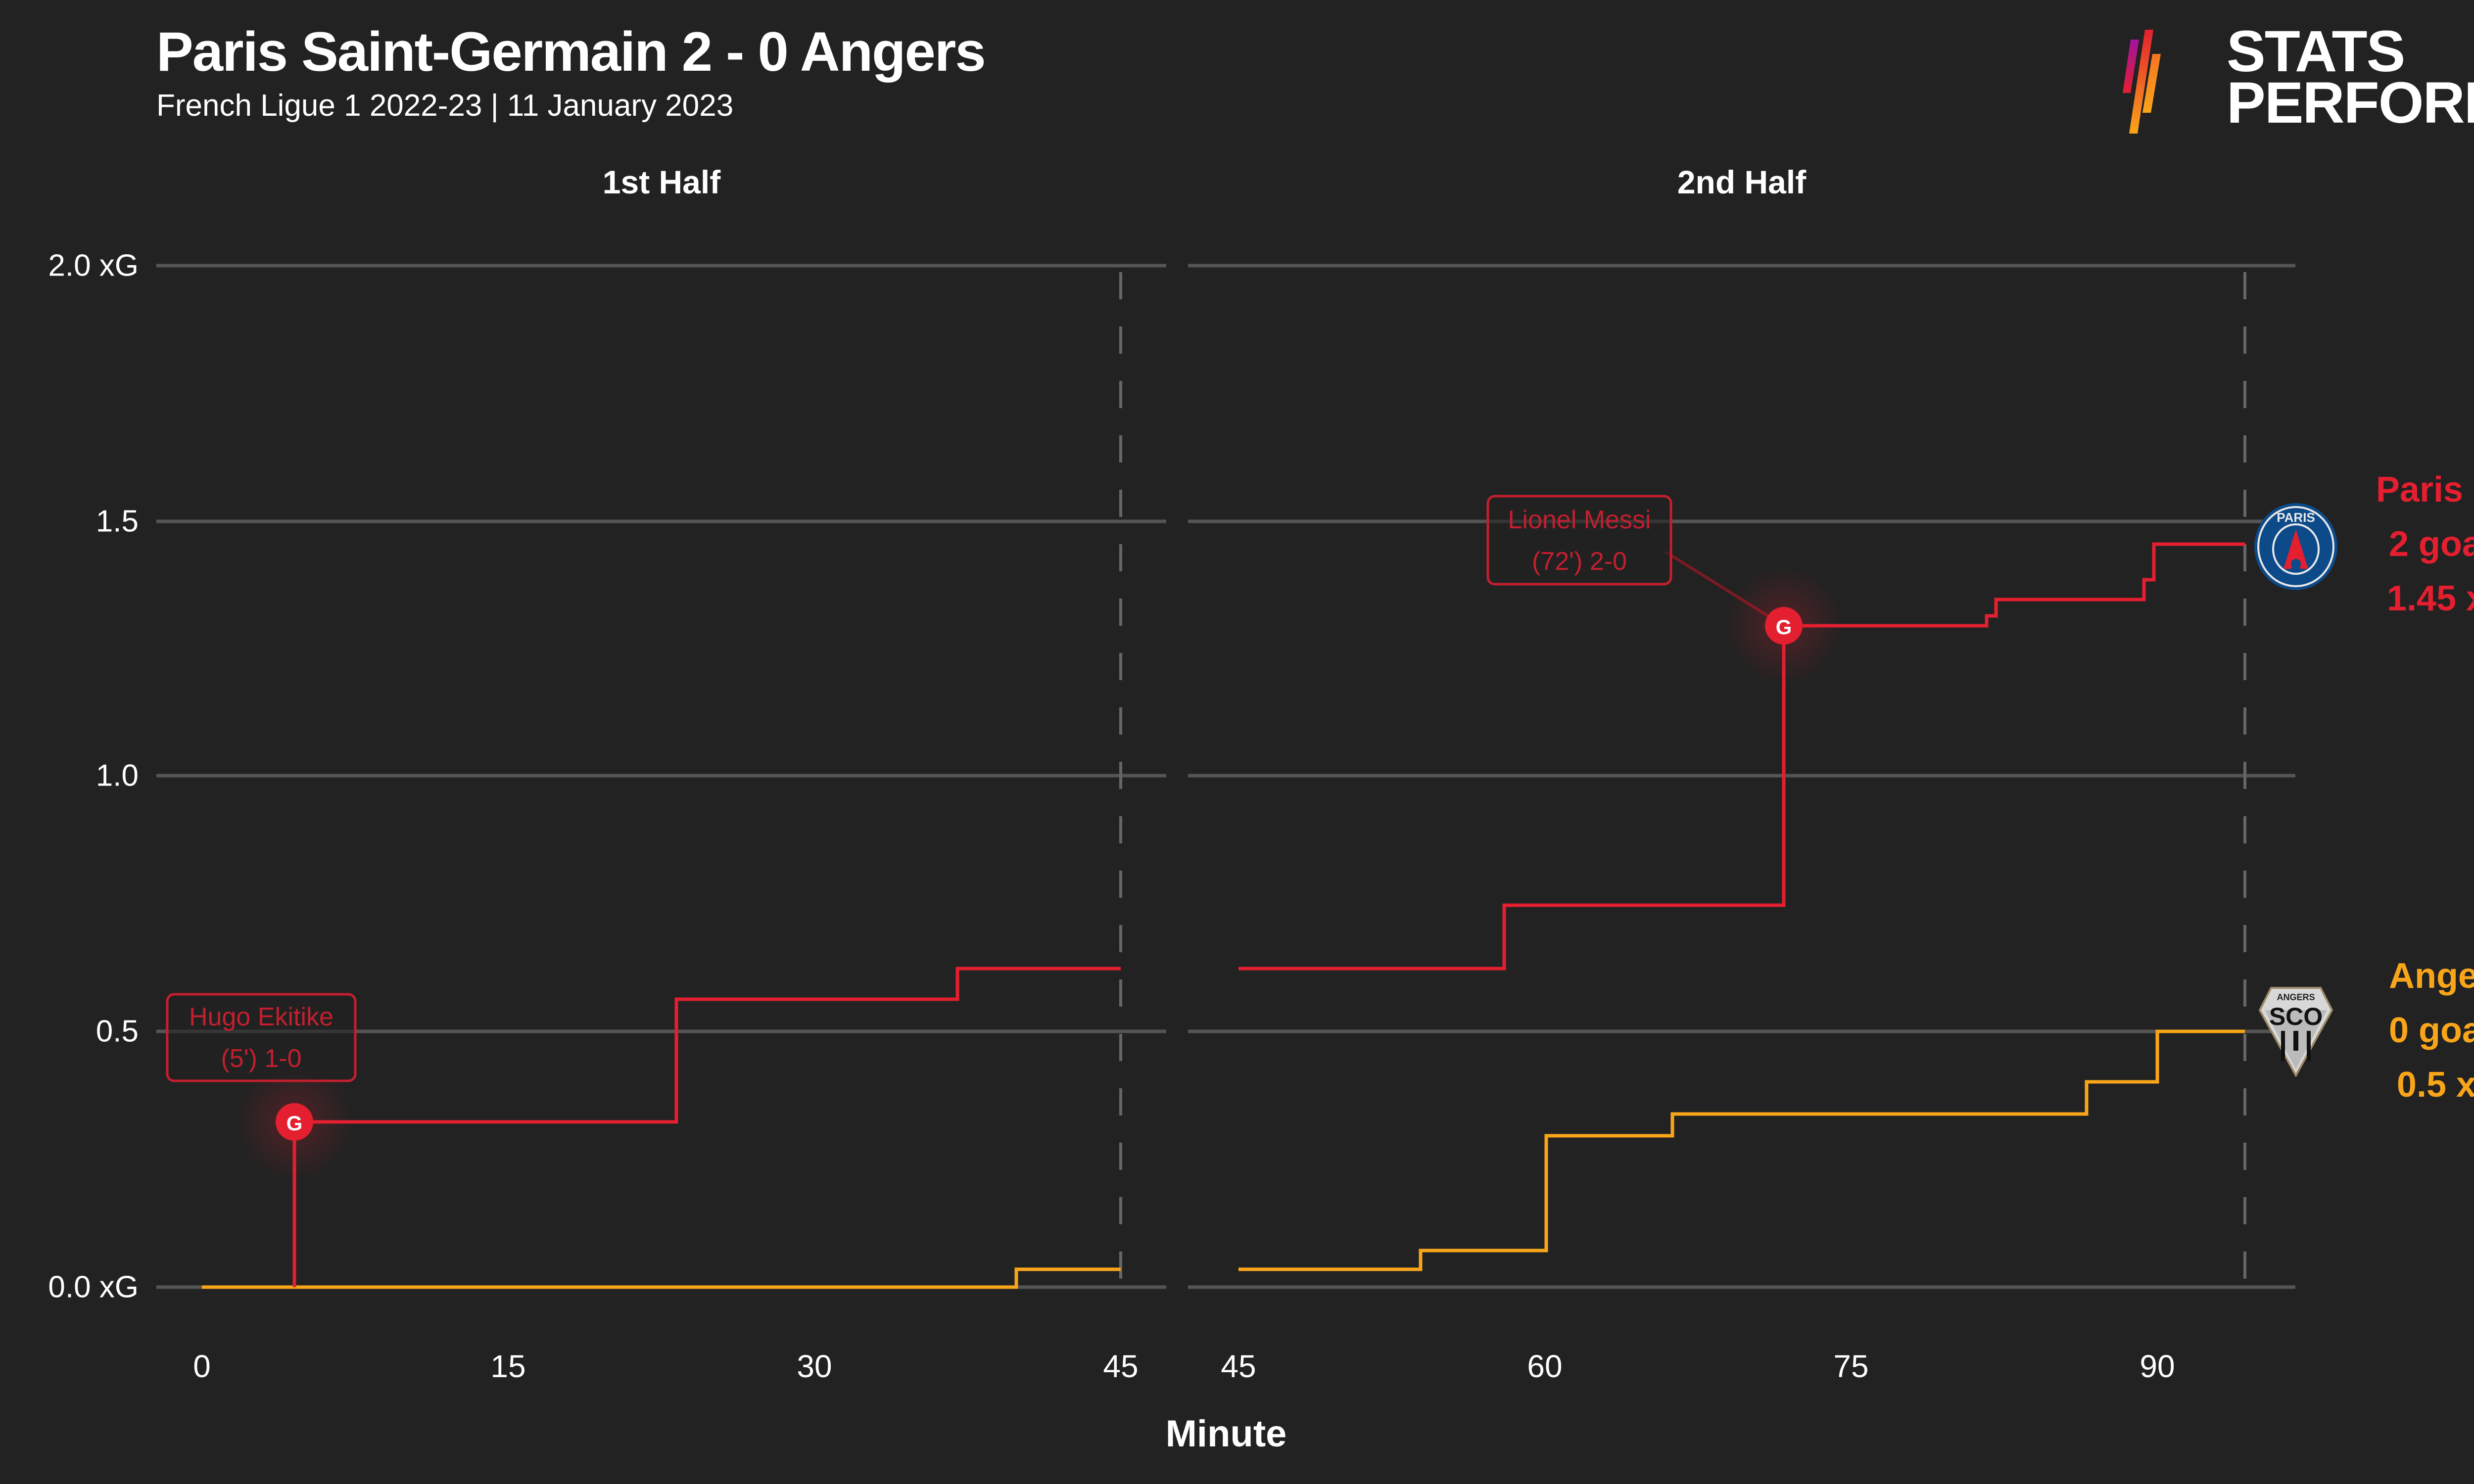  What do you see at coordinates (662, 182) in the screenshot?
I see `panel-title-1st-half: 1st Half` at bounding box center [662, 182].